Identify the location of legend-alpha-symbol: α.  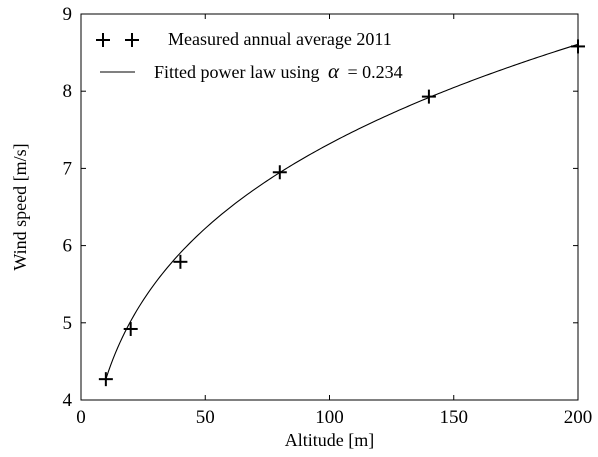
(334, 71).